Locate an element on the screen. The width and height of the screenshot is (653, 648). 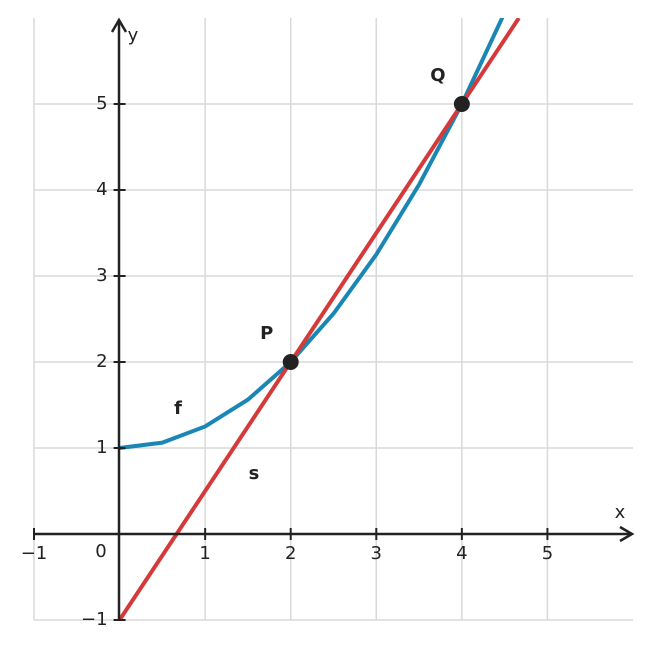
x-tick-label: 2 is located at coordinates (290, 553).